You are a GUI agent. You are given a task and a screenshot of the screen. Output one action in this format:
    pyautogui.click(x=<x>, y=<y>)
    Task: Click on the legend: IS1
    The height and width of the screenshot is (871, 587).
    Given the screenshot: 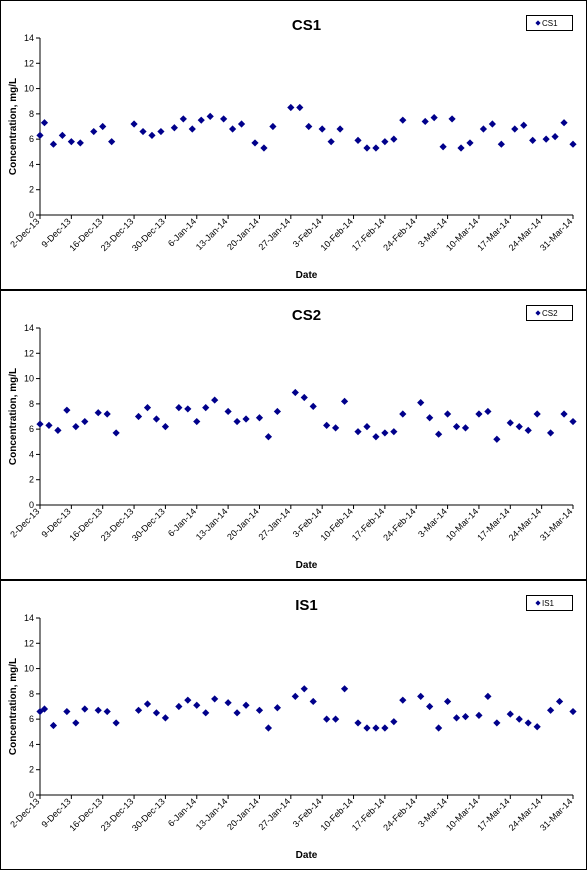 What is the action you would take?
    pyautogui.click(x=549, y=603)
    